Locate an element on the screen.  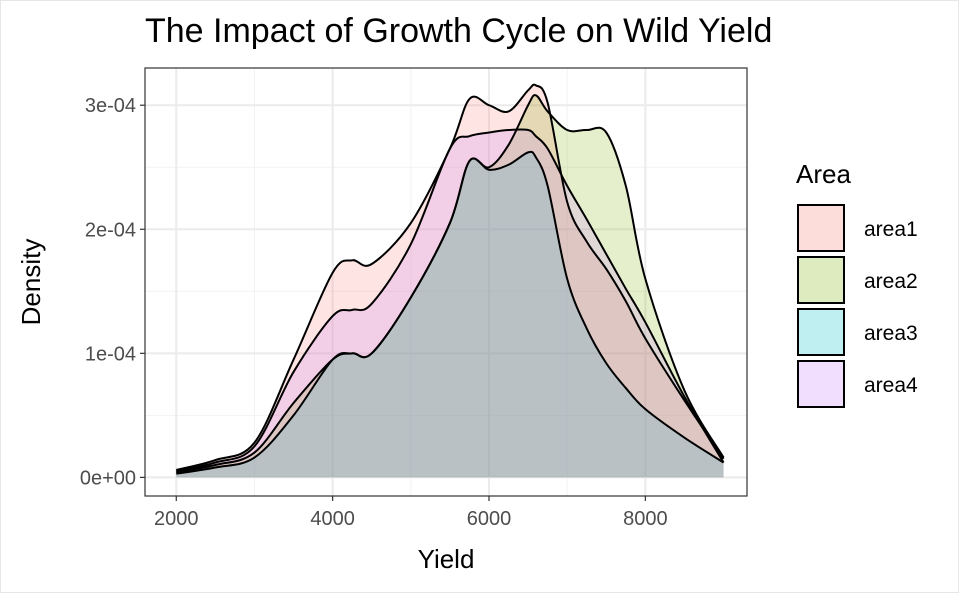
x-axis-title: Yield is located at coordinates (446, 559).